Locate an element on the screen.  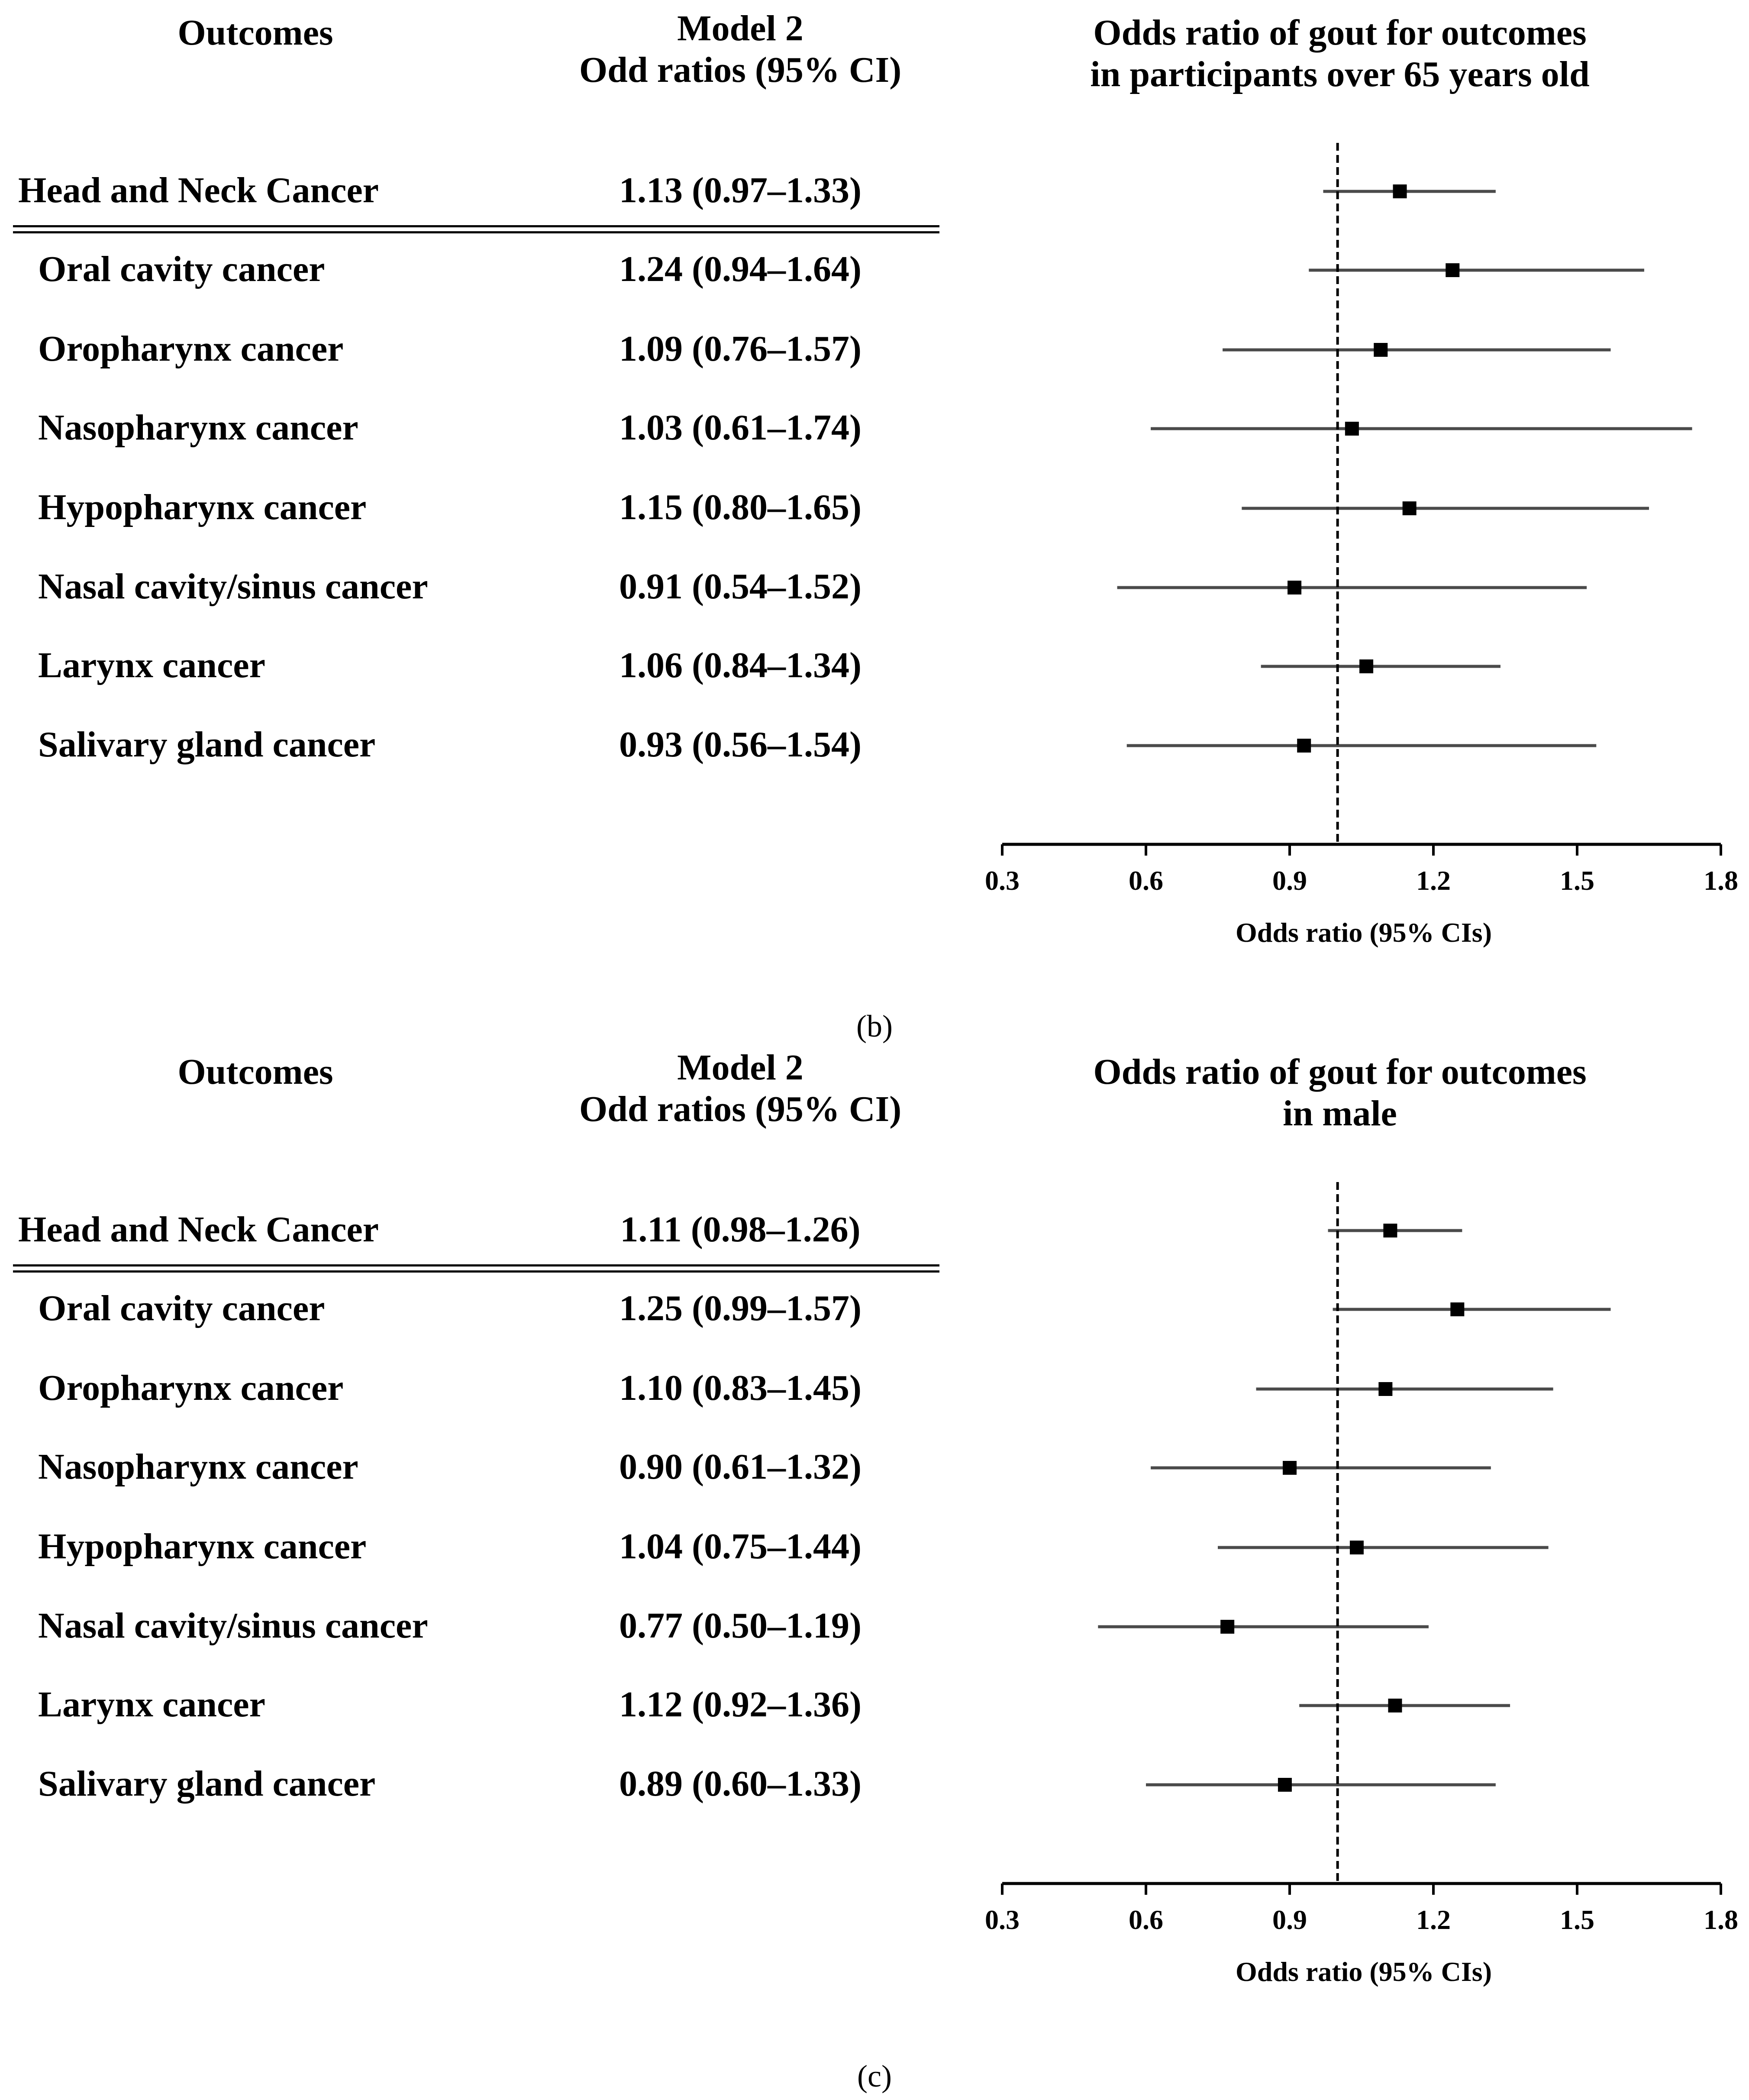
chart-title-line2: in male is located at coordinates (1340, 1113).